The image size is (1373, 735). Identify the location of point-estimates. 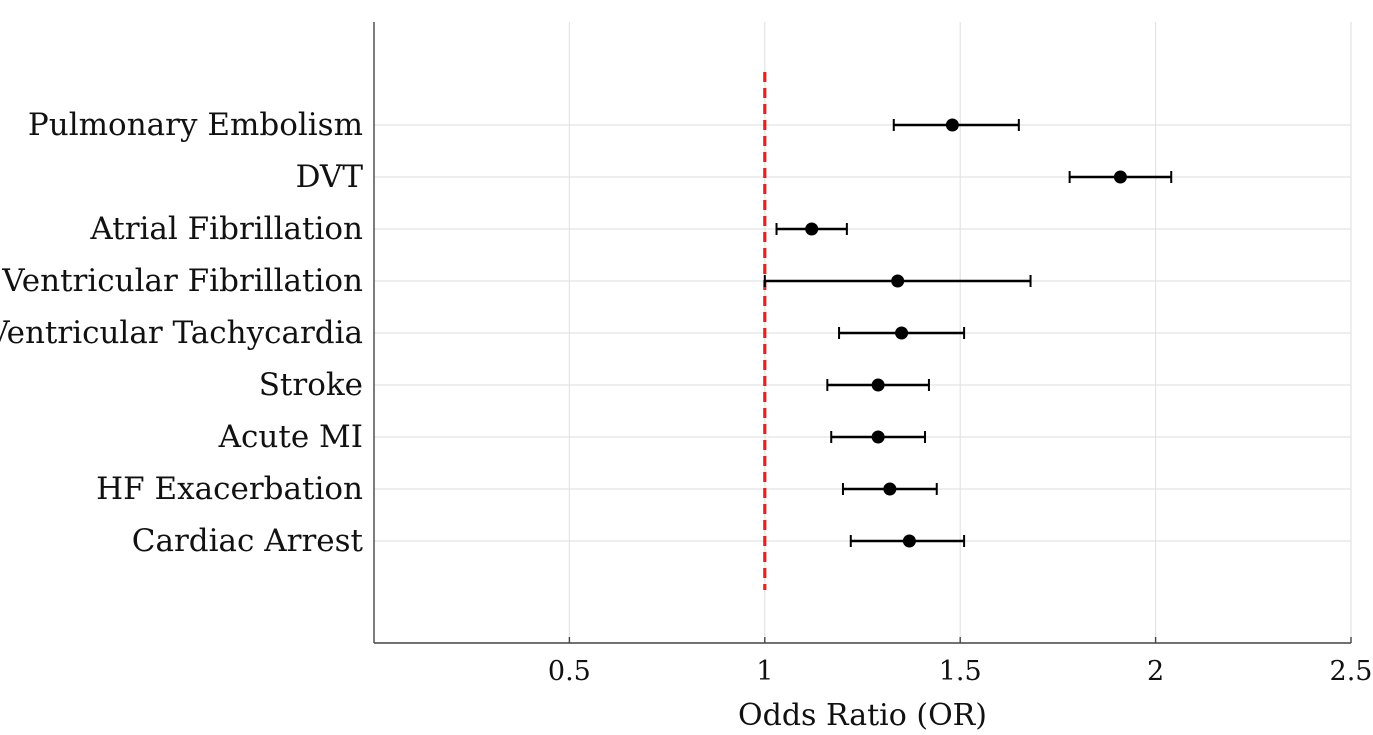
(966, 333).